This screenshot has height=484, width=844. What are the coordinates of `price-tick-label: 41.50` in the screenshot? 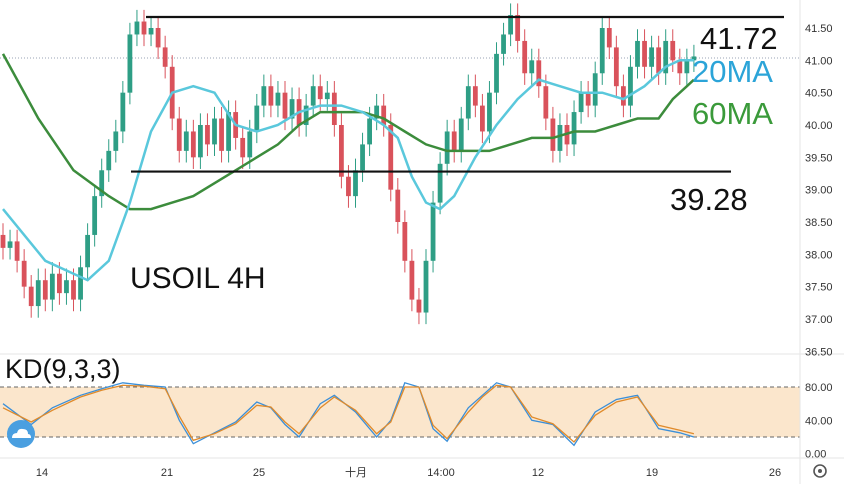 It's located at (819, 29).